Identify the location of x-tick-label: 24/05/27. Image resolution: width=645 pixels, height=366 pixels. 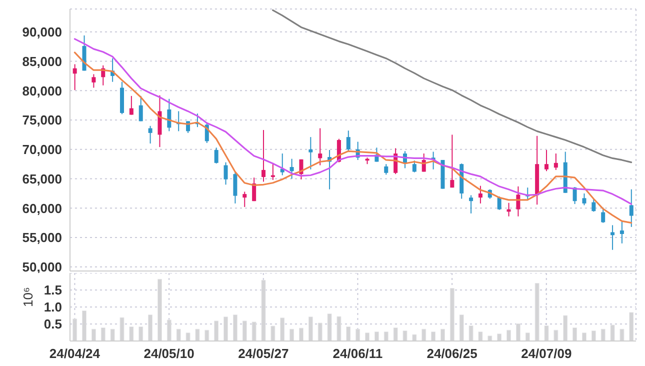
(263, 354).